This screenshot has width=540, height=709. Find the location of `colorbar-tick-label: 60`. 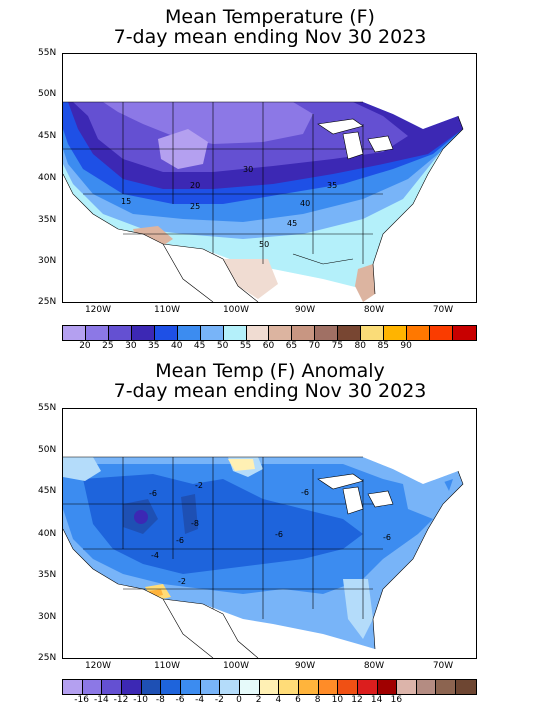

colorbar-tick-label: 60 is located at coordinates (268, 346).